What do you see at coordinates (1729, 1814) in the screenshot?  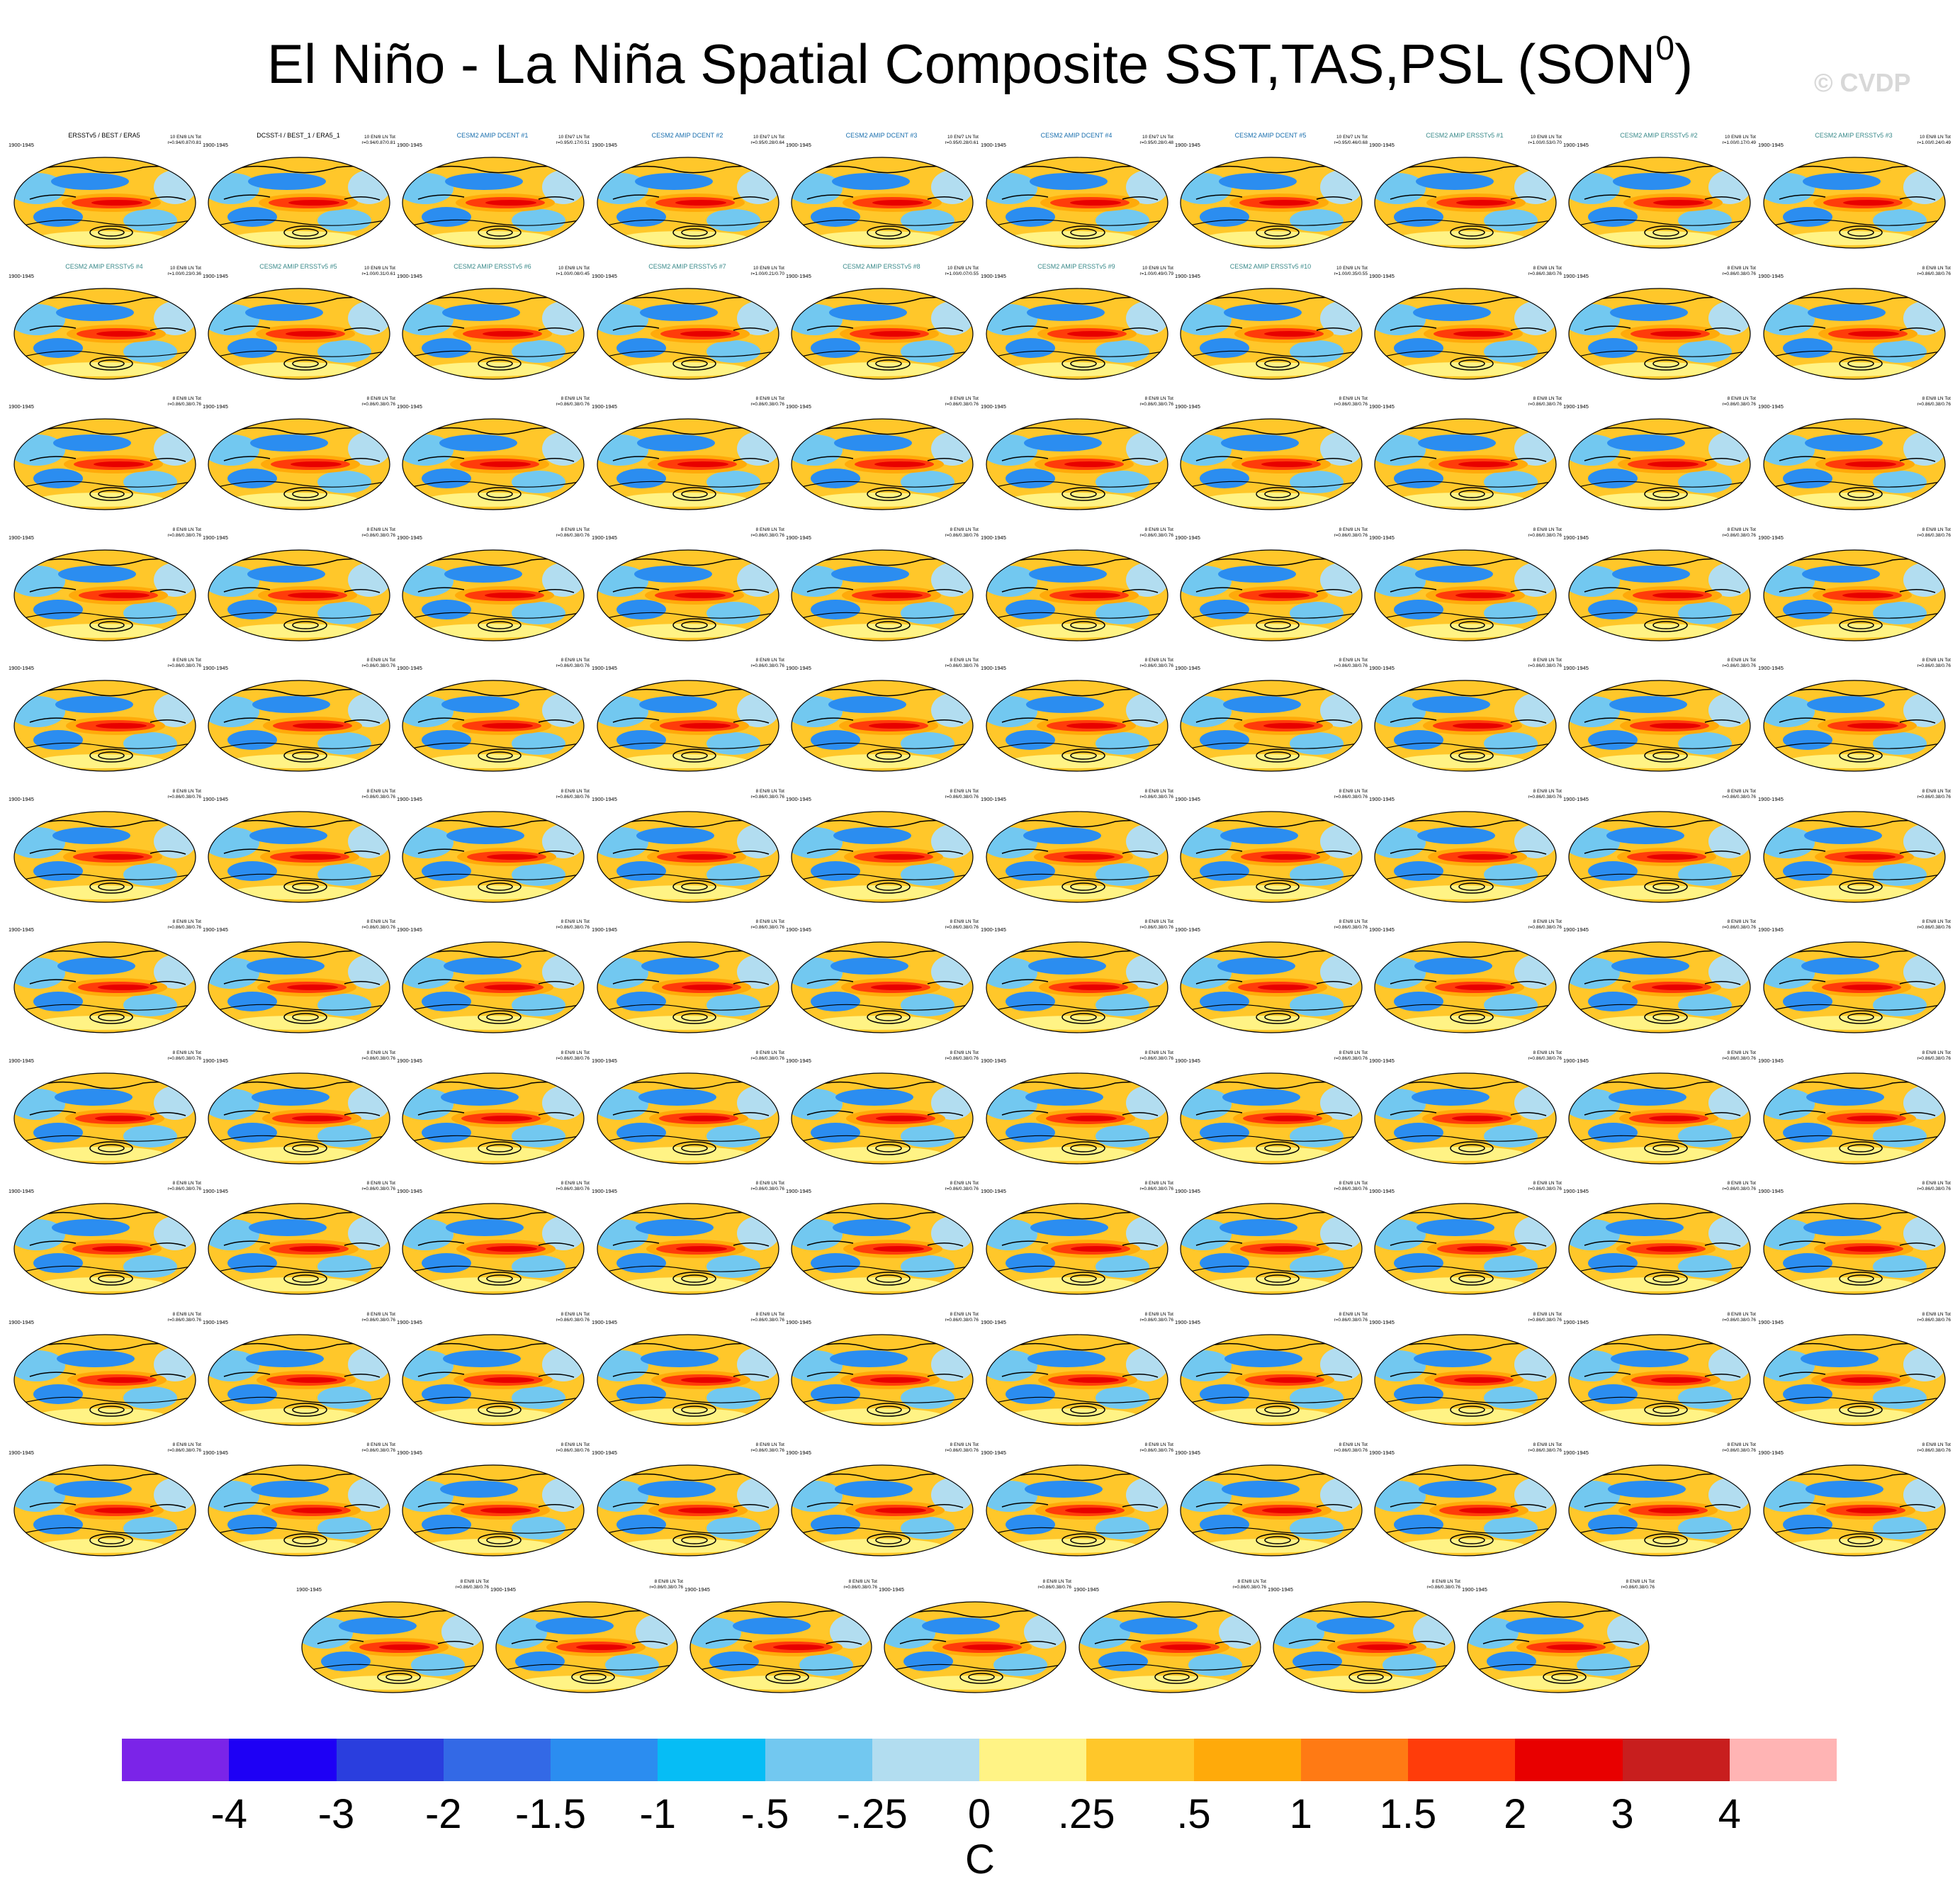 I see `colorbar-tick-label: 4` at bounding box center [1729, 1814].